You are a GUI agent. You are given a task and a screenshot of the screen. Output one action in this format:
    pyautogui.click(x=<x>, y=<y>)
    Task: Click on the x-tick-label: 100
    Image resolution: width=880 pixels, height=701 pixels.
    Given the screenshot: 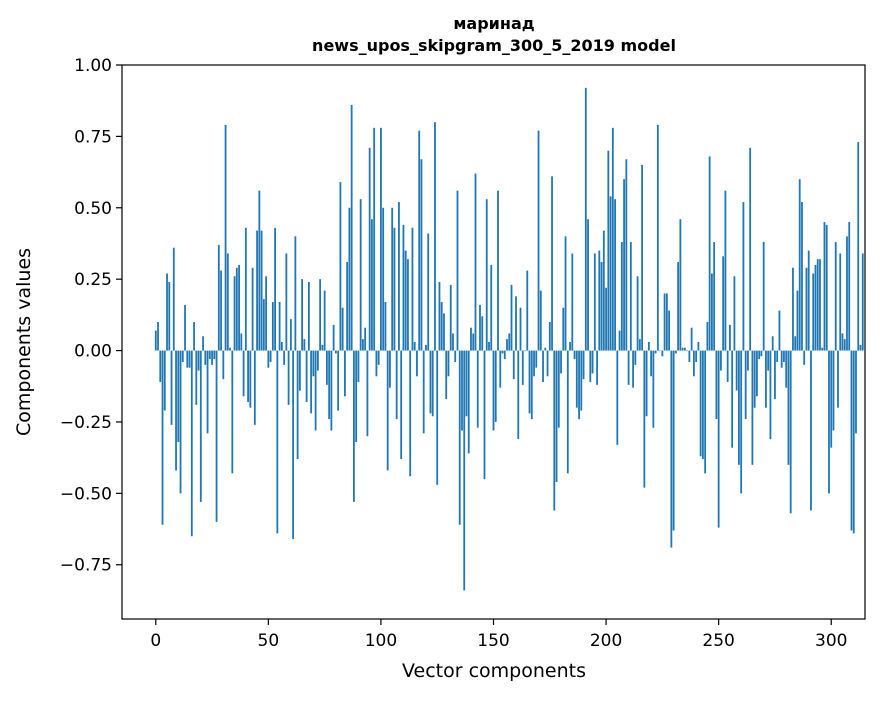 What is the action you would take?
    pyautogui.click(x=381, y=641)
    